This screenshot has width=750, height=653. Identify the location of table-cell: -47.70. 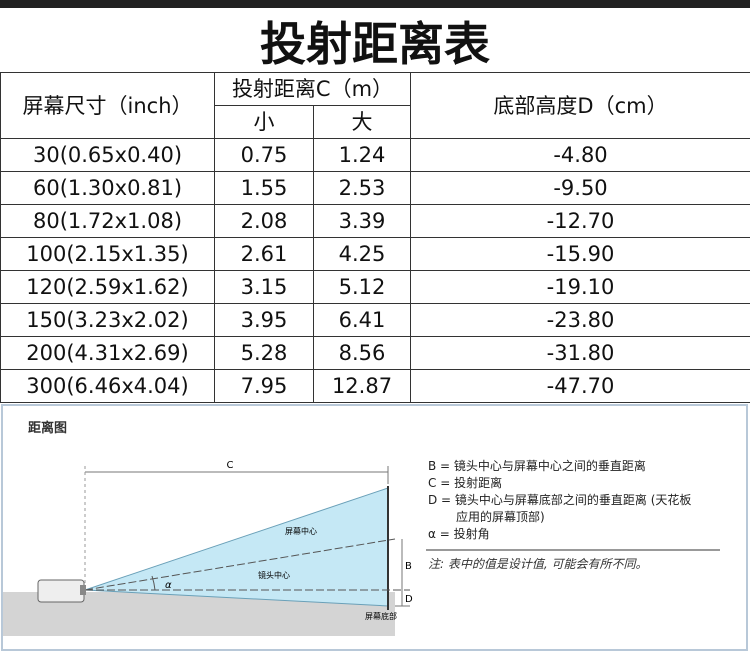
(580, 386).